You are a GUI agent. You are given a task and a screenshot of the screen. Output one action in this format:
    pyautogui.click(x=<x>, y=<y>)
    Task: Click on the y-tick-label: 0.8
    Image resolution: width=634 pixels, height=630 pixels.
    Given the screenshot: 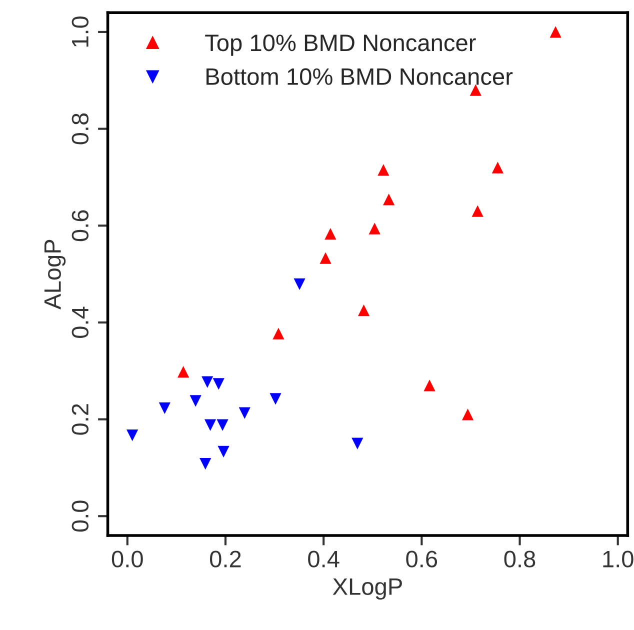 What is the action you would take?
    pyautogui.click(x=80, y=128)
    